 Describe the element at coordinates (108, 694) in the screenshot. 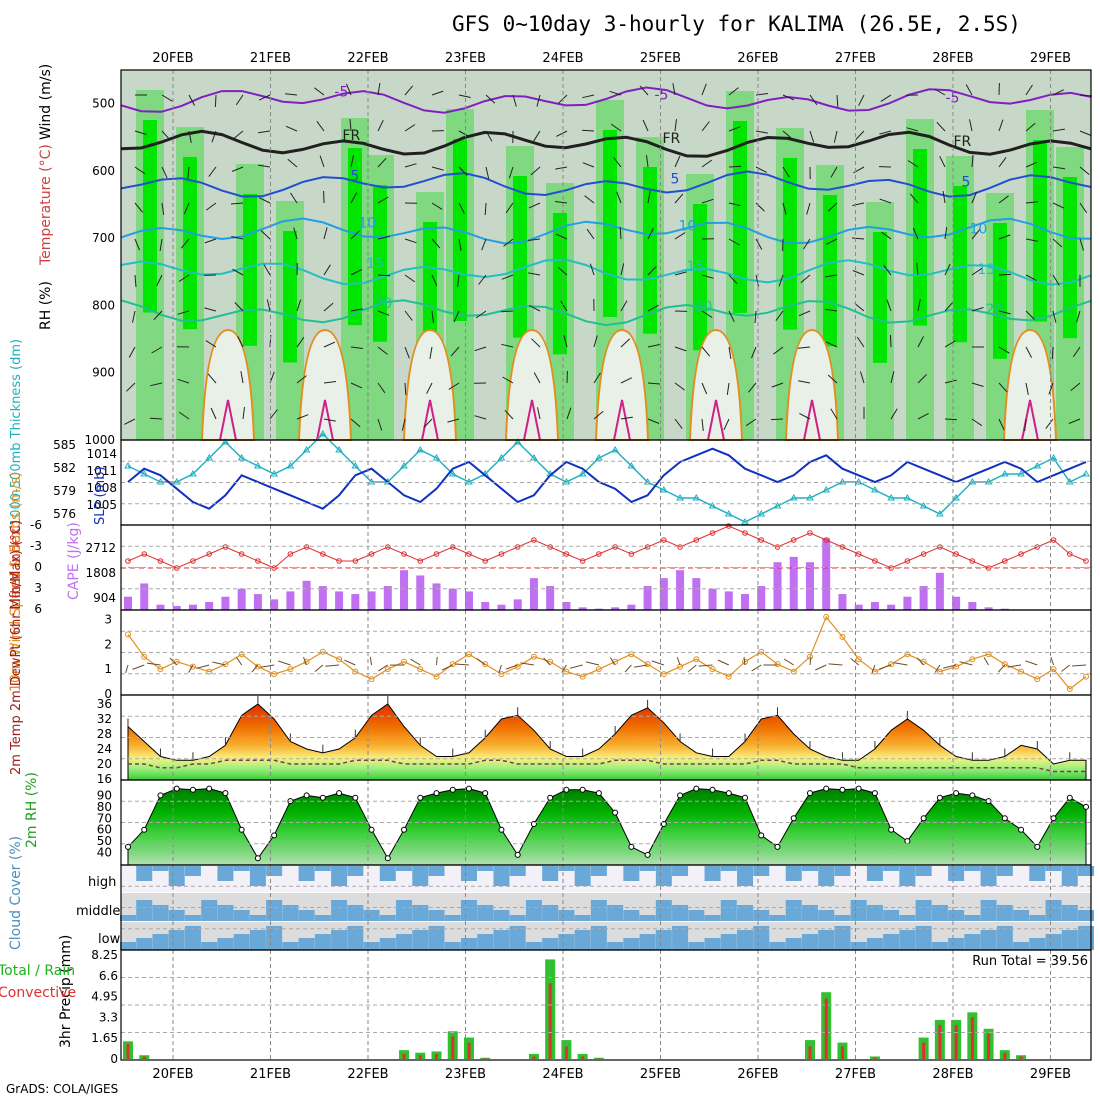

I see `wind-tick: 0` at that location.